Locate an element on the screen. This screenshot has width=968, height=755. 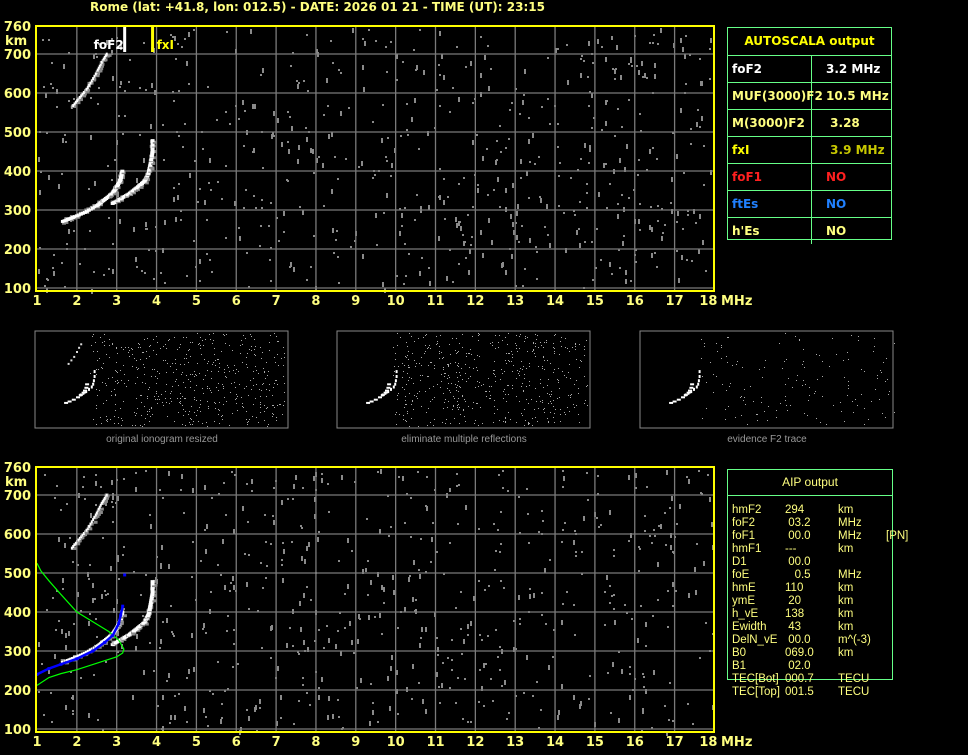
x-tick-label: 11 is located at coordinates (435, 742).